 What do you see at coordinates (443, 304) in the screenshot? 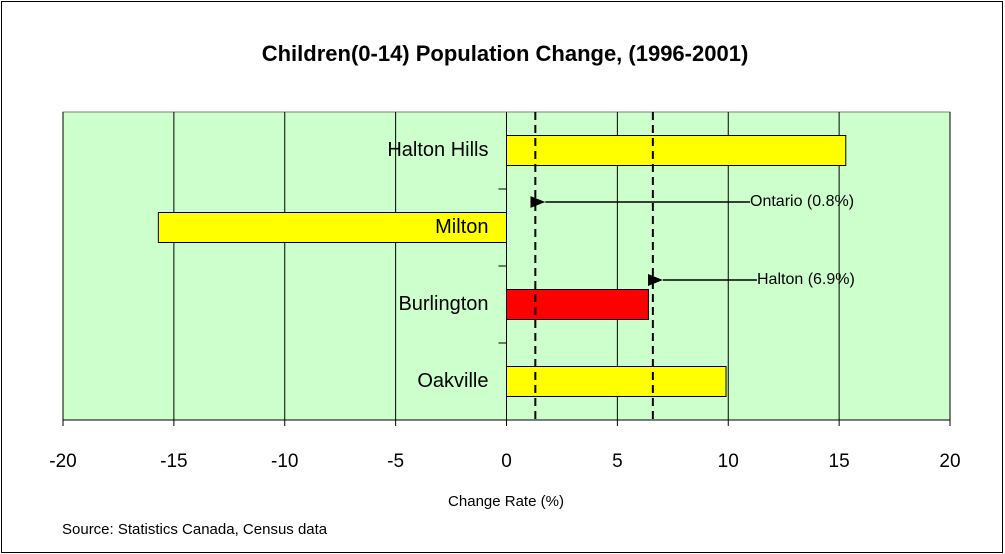
I see `y-tick-label: Burlington` at bounding box center [443, 304].